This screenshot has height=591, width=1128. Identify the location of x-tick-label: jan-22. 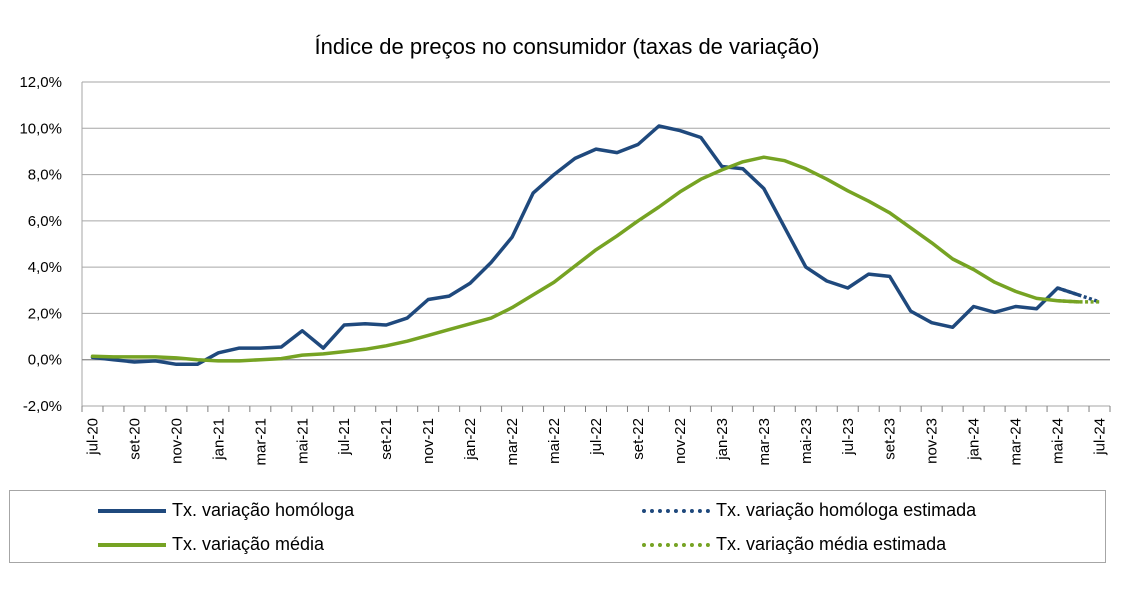
(470, 439).